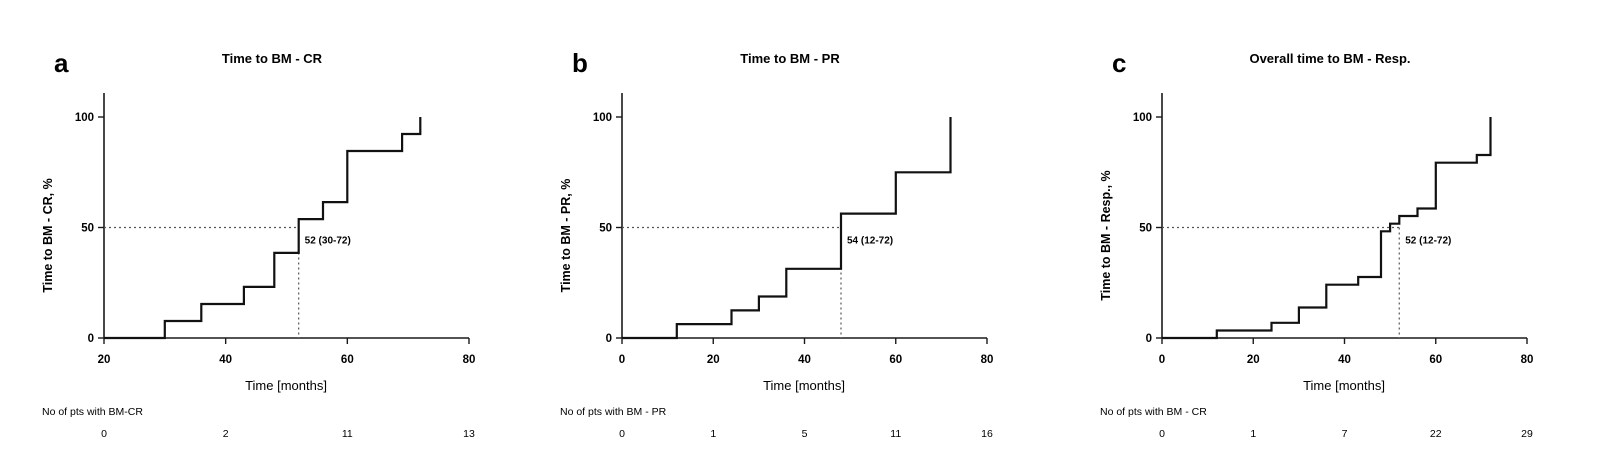  Describe the element at coordinates (613, 412) in the screenshot. I see `risk-table-label: No of pts with BM - PR` at that location.